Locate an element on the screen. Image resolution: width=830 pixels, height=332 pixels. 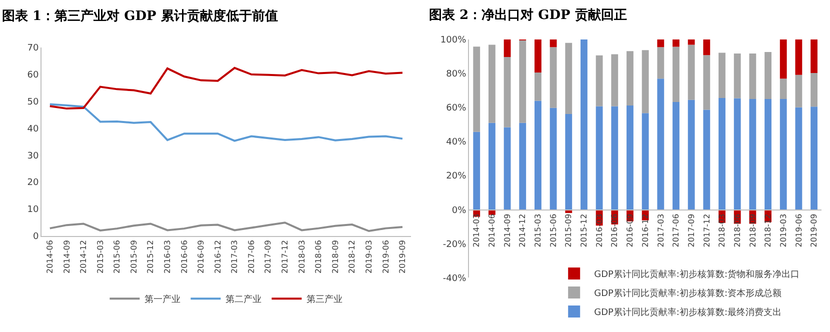
x-tick-label: 2014-06 is located at coordinates (49, 257).